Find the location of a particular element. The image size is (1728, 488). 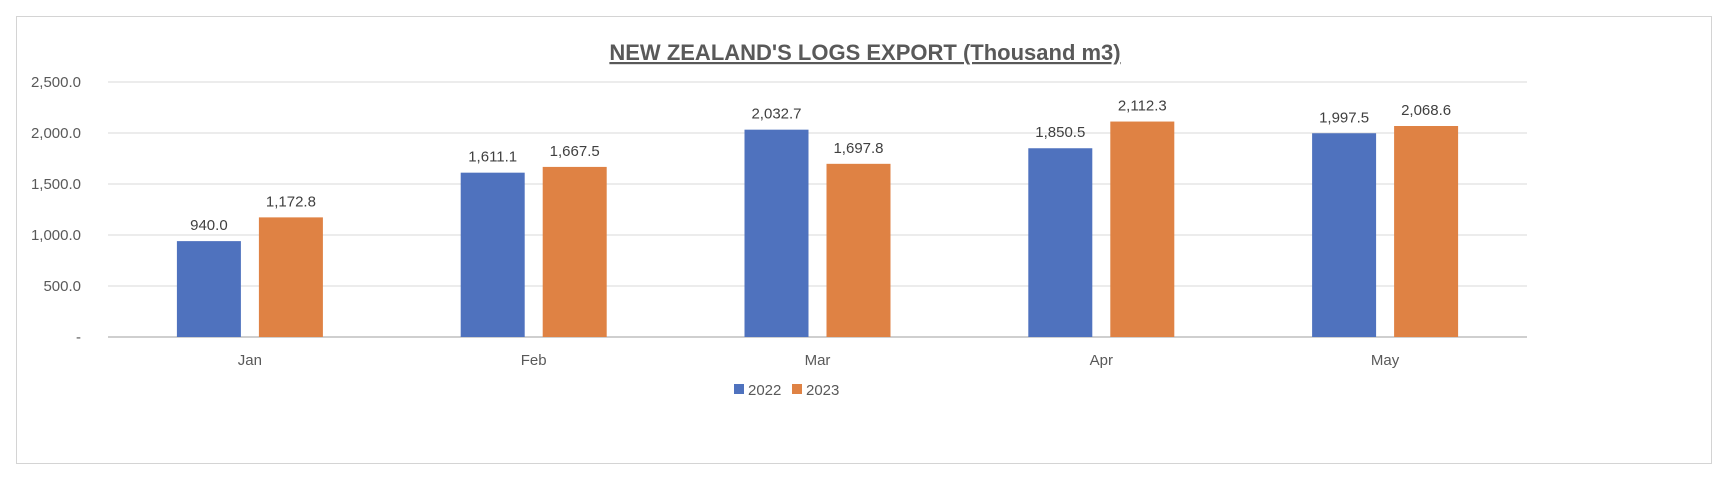

chart-title: NEW ZEALAND'S LOGS EXPORT (Thousand m3) is located at coordinates (864, 52).